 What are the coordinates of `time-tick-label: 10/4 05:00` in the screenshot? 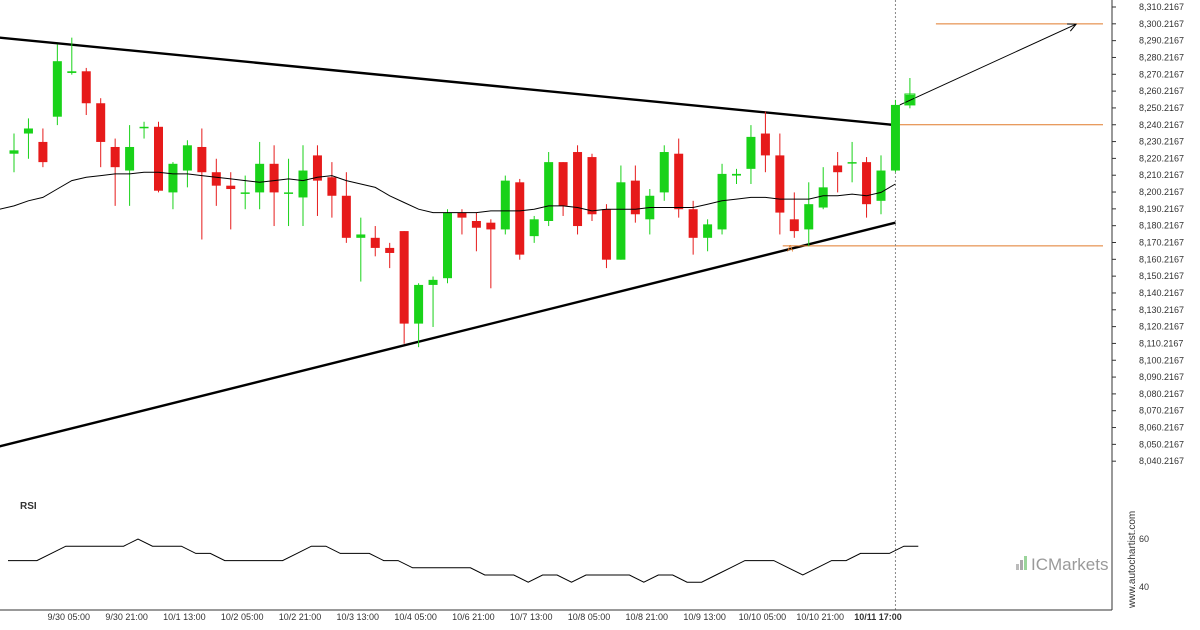 It's located at (415, 617).